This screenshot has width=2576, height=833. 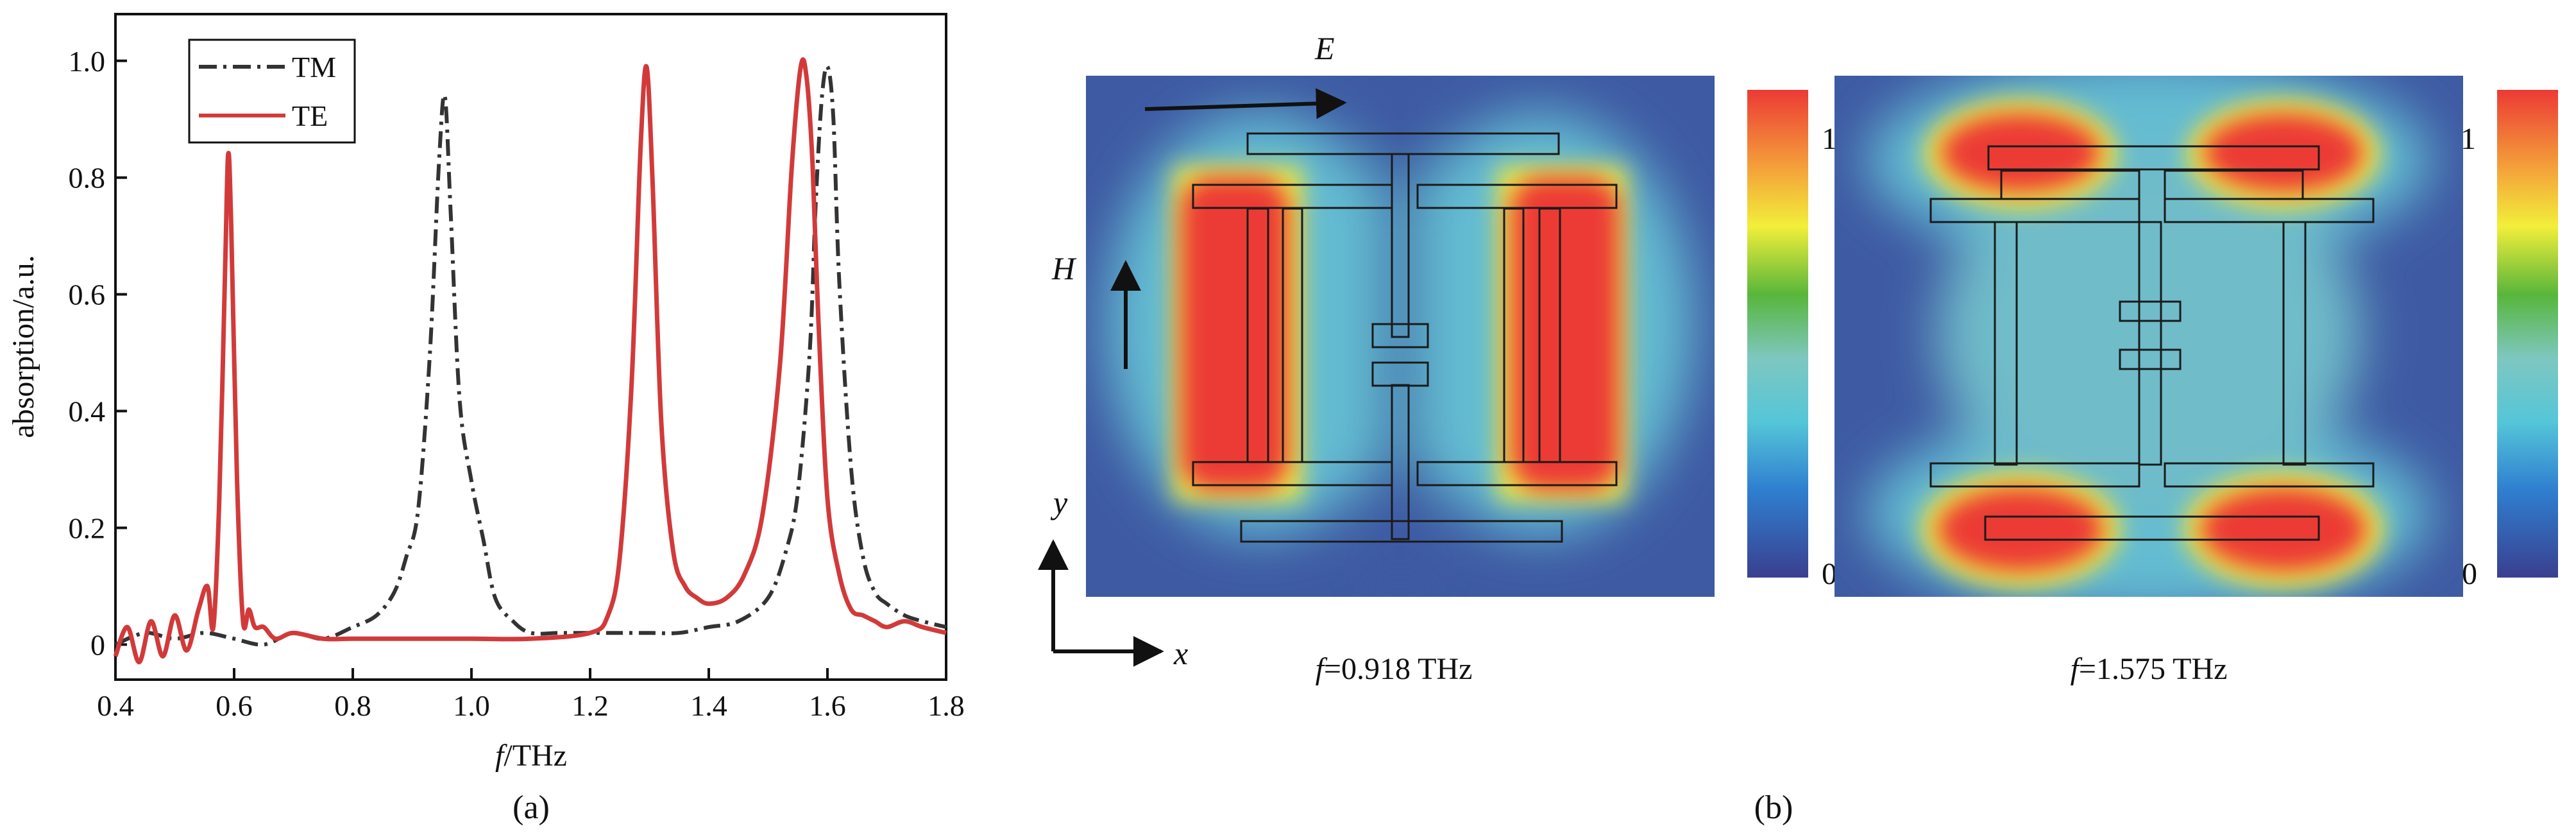 I want to click on y-tick-label: 1.0, so click(x=87, y=62).